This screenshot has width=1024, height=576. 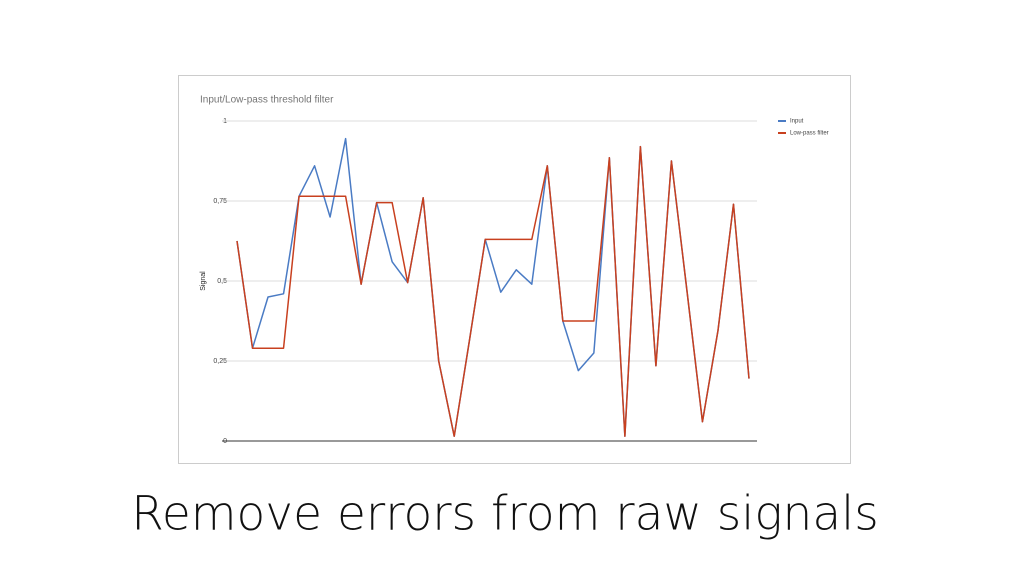 I want to click on chart-title: Input/Low-pass threshold filter, so click(x=267, y=100).